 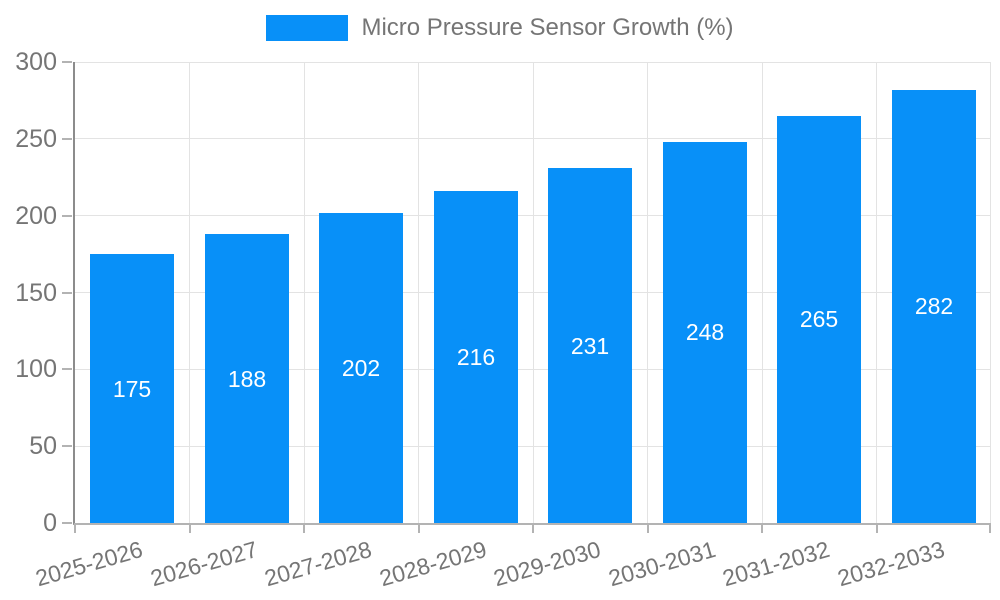 I want to click on bar-2032-2033, so click(x=934, y=306).